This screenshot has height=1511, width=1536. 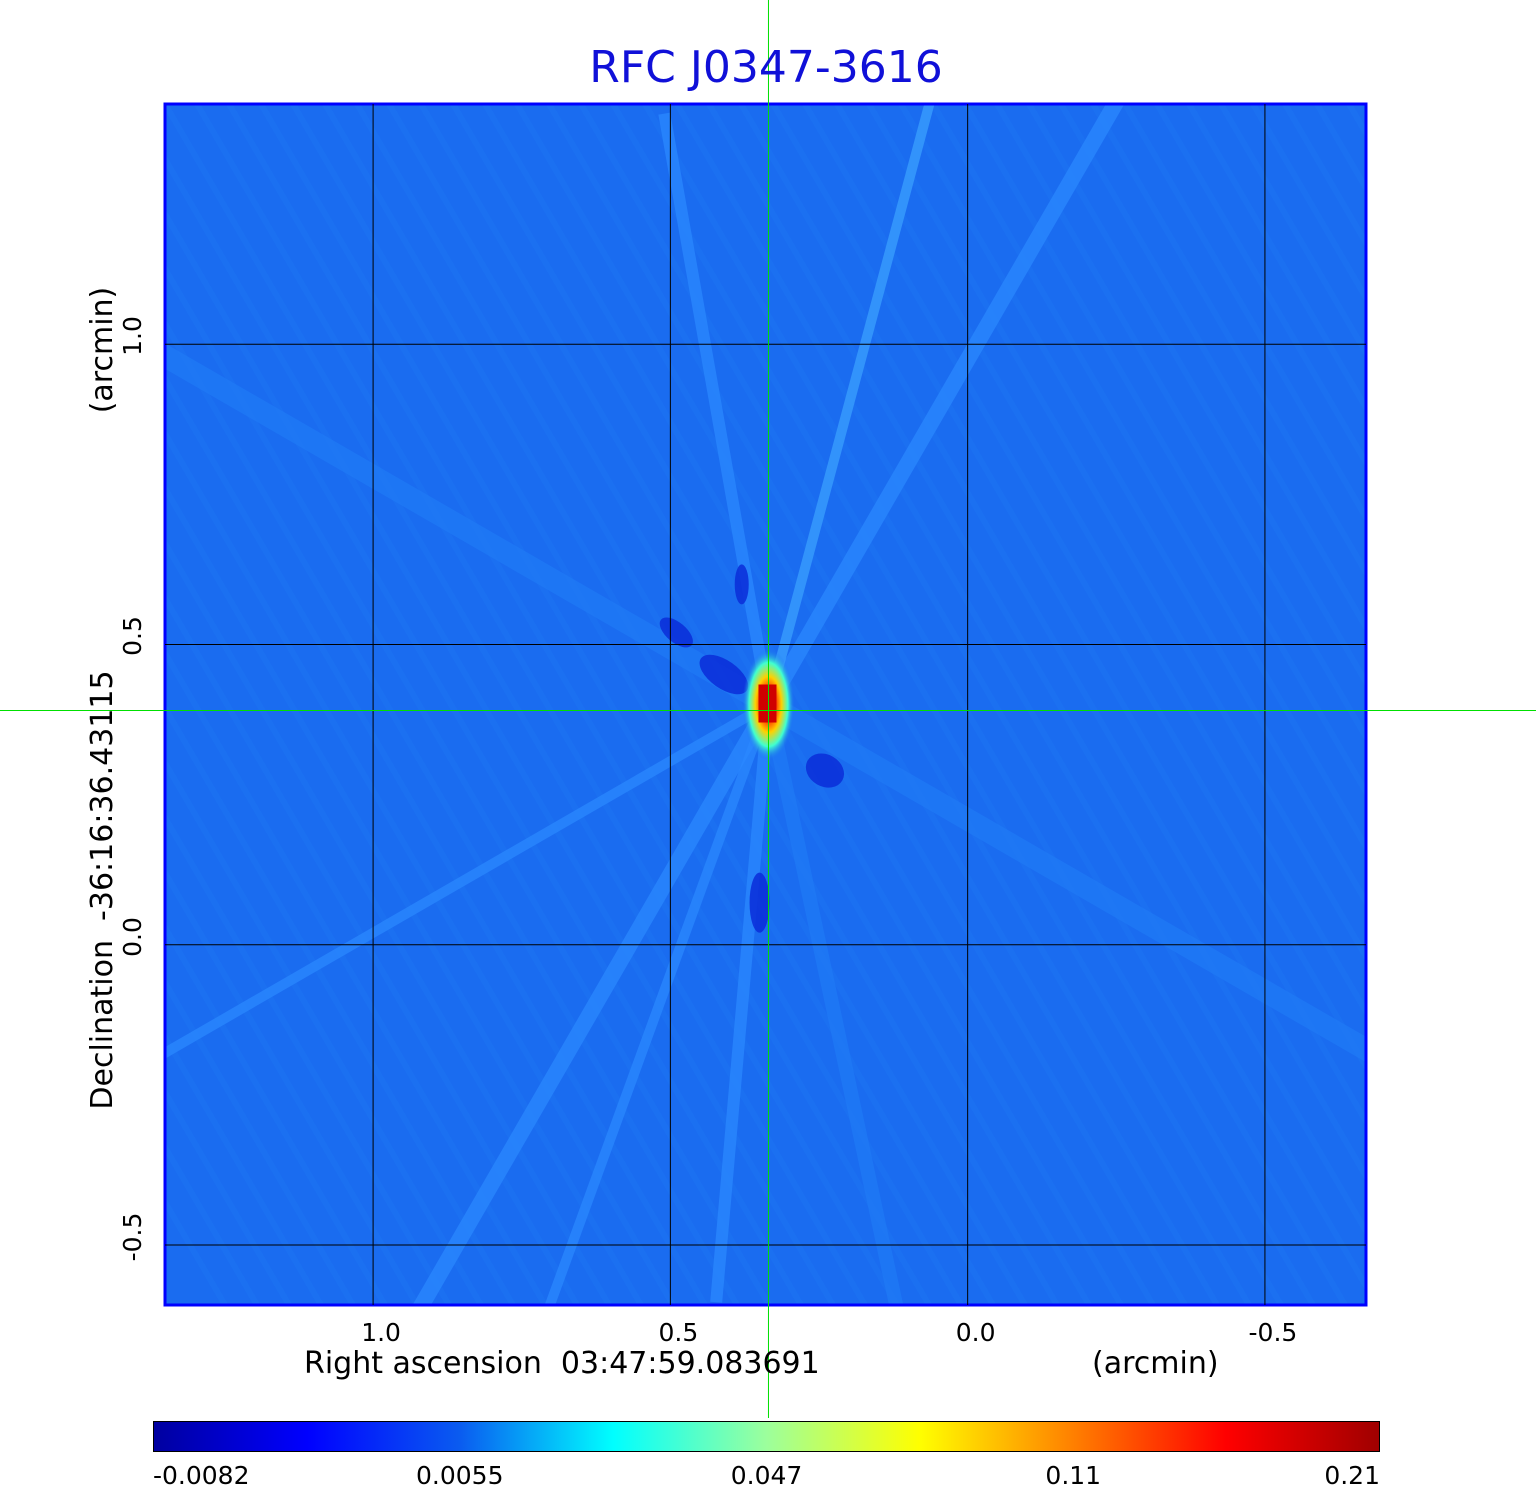 What do you see at coordinates (1352, 1475) in the screenshot?
I see `colorbar-tick-label: 0.21` at bounding box center [1352, 1475].